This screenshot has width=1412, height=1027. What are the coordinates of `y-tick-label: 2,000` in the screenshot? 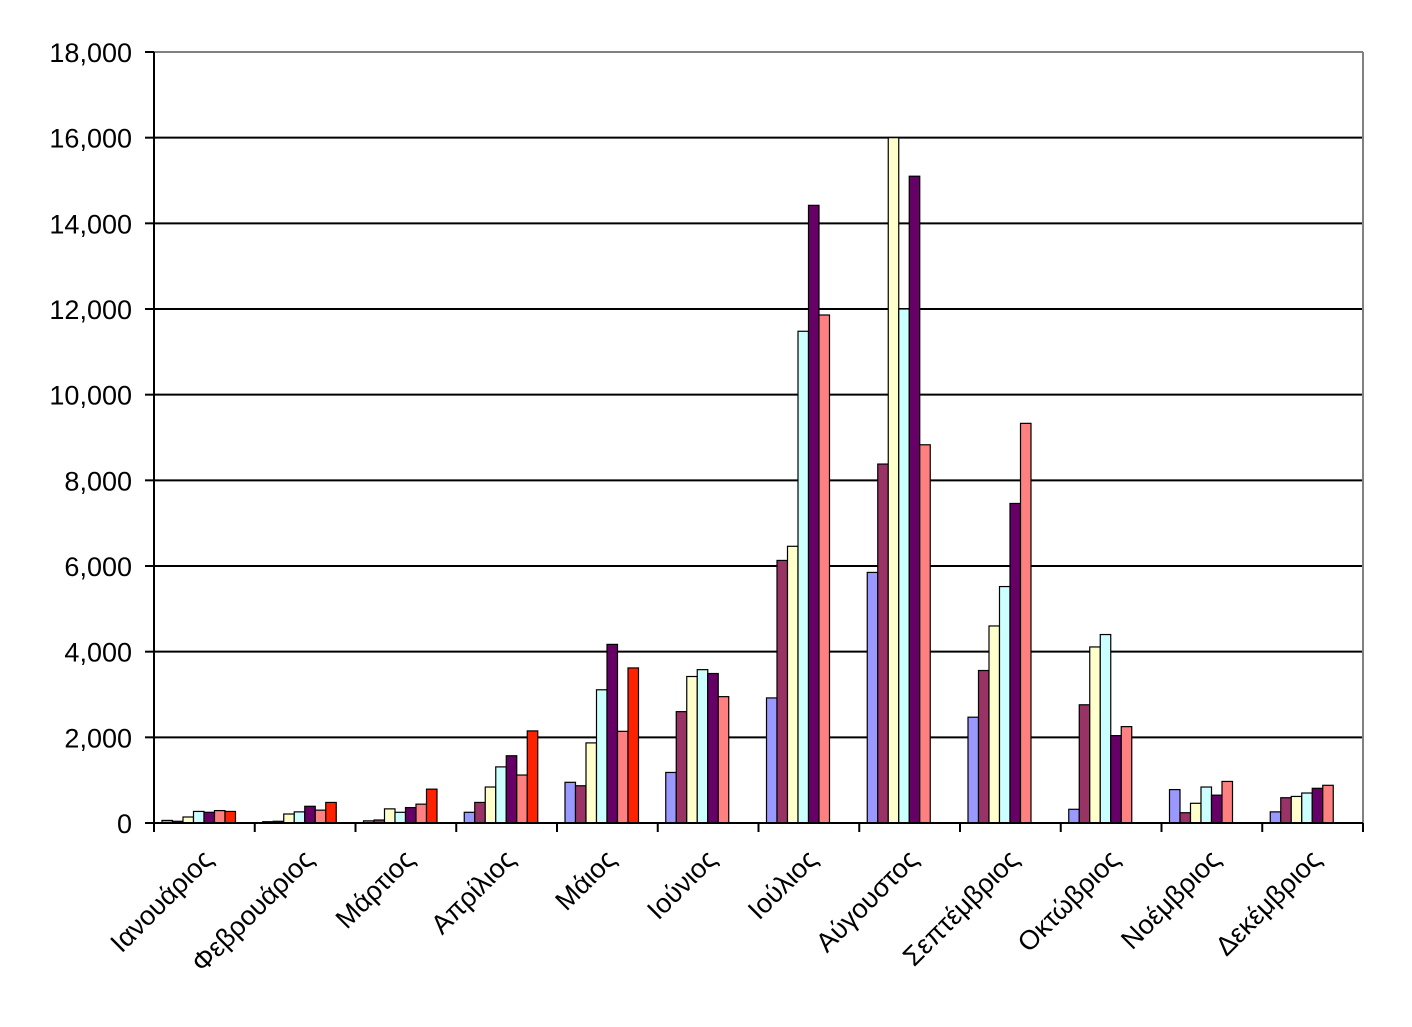 It's located at (98, 738).